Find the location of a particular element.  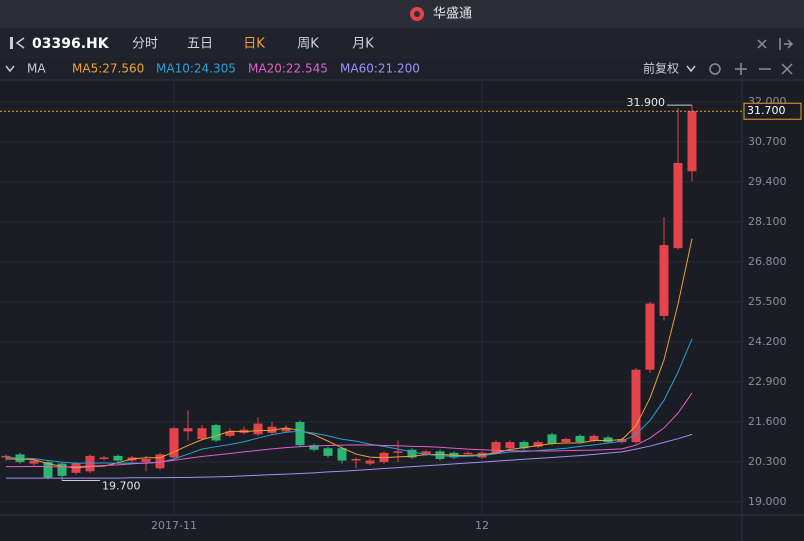

legend-entry: MA5:27.560 is located at coordinates (108, 69).